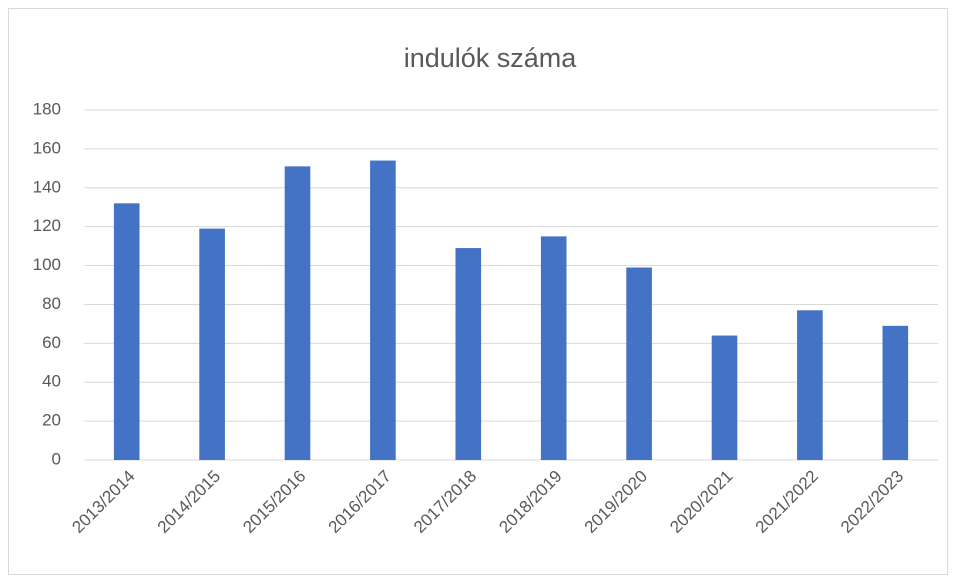  Describe the element at coordinates (51, 303) in the screenshot. I see `y-tick-label: 80` at that location.